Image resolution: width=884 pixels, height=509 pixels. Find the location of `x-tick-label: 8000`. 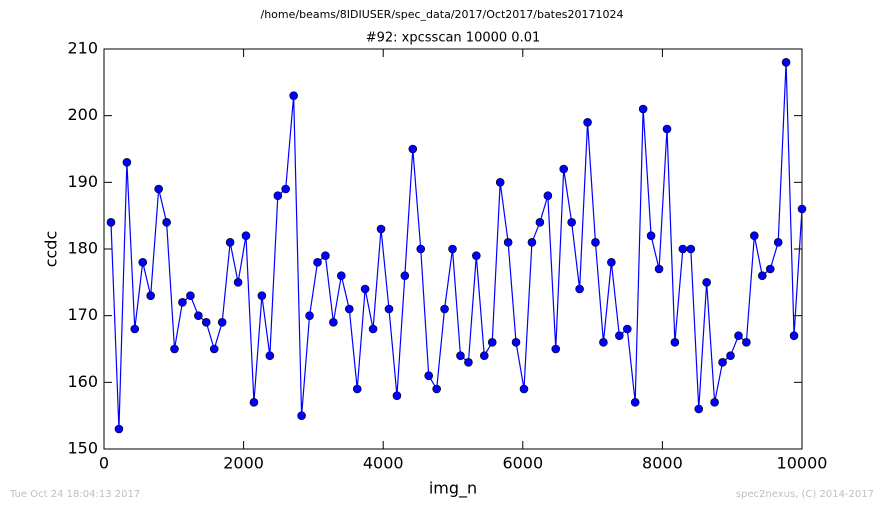

x-tick-label: 8000 is located at coordinates (662, 463).